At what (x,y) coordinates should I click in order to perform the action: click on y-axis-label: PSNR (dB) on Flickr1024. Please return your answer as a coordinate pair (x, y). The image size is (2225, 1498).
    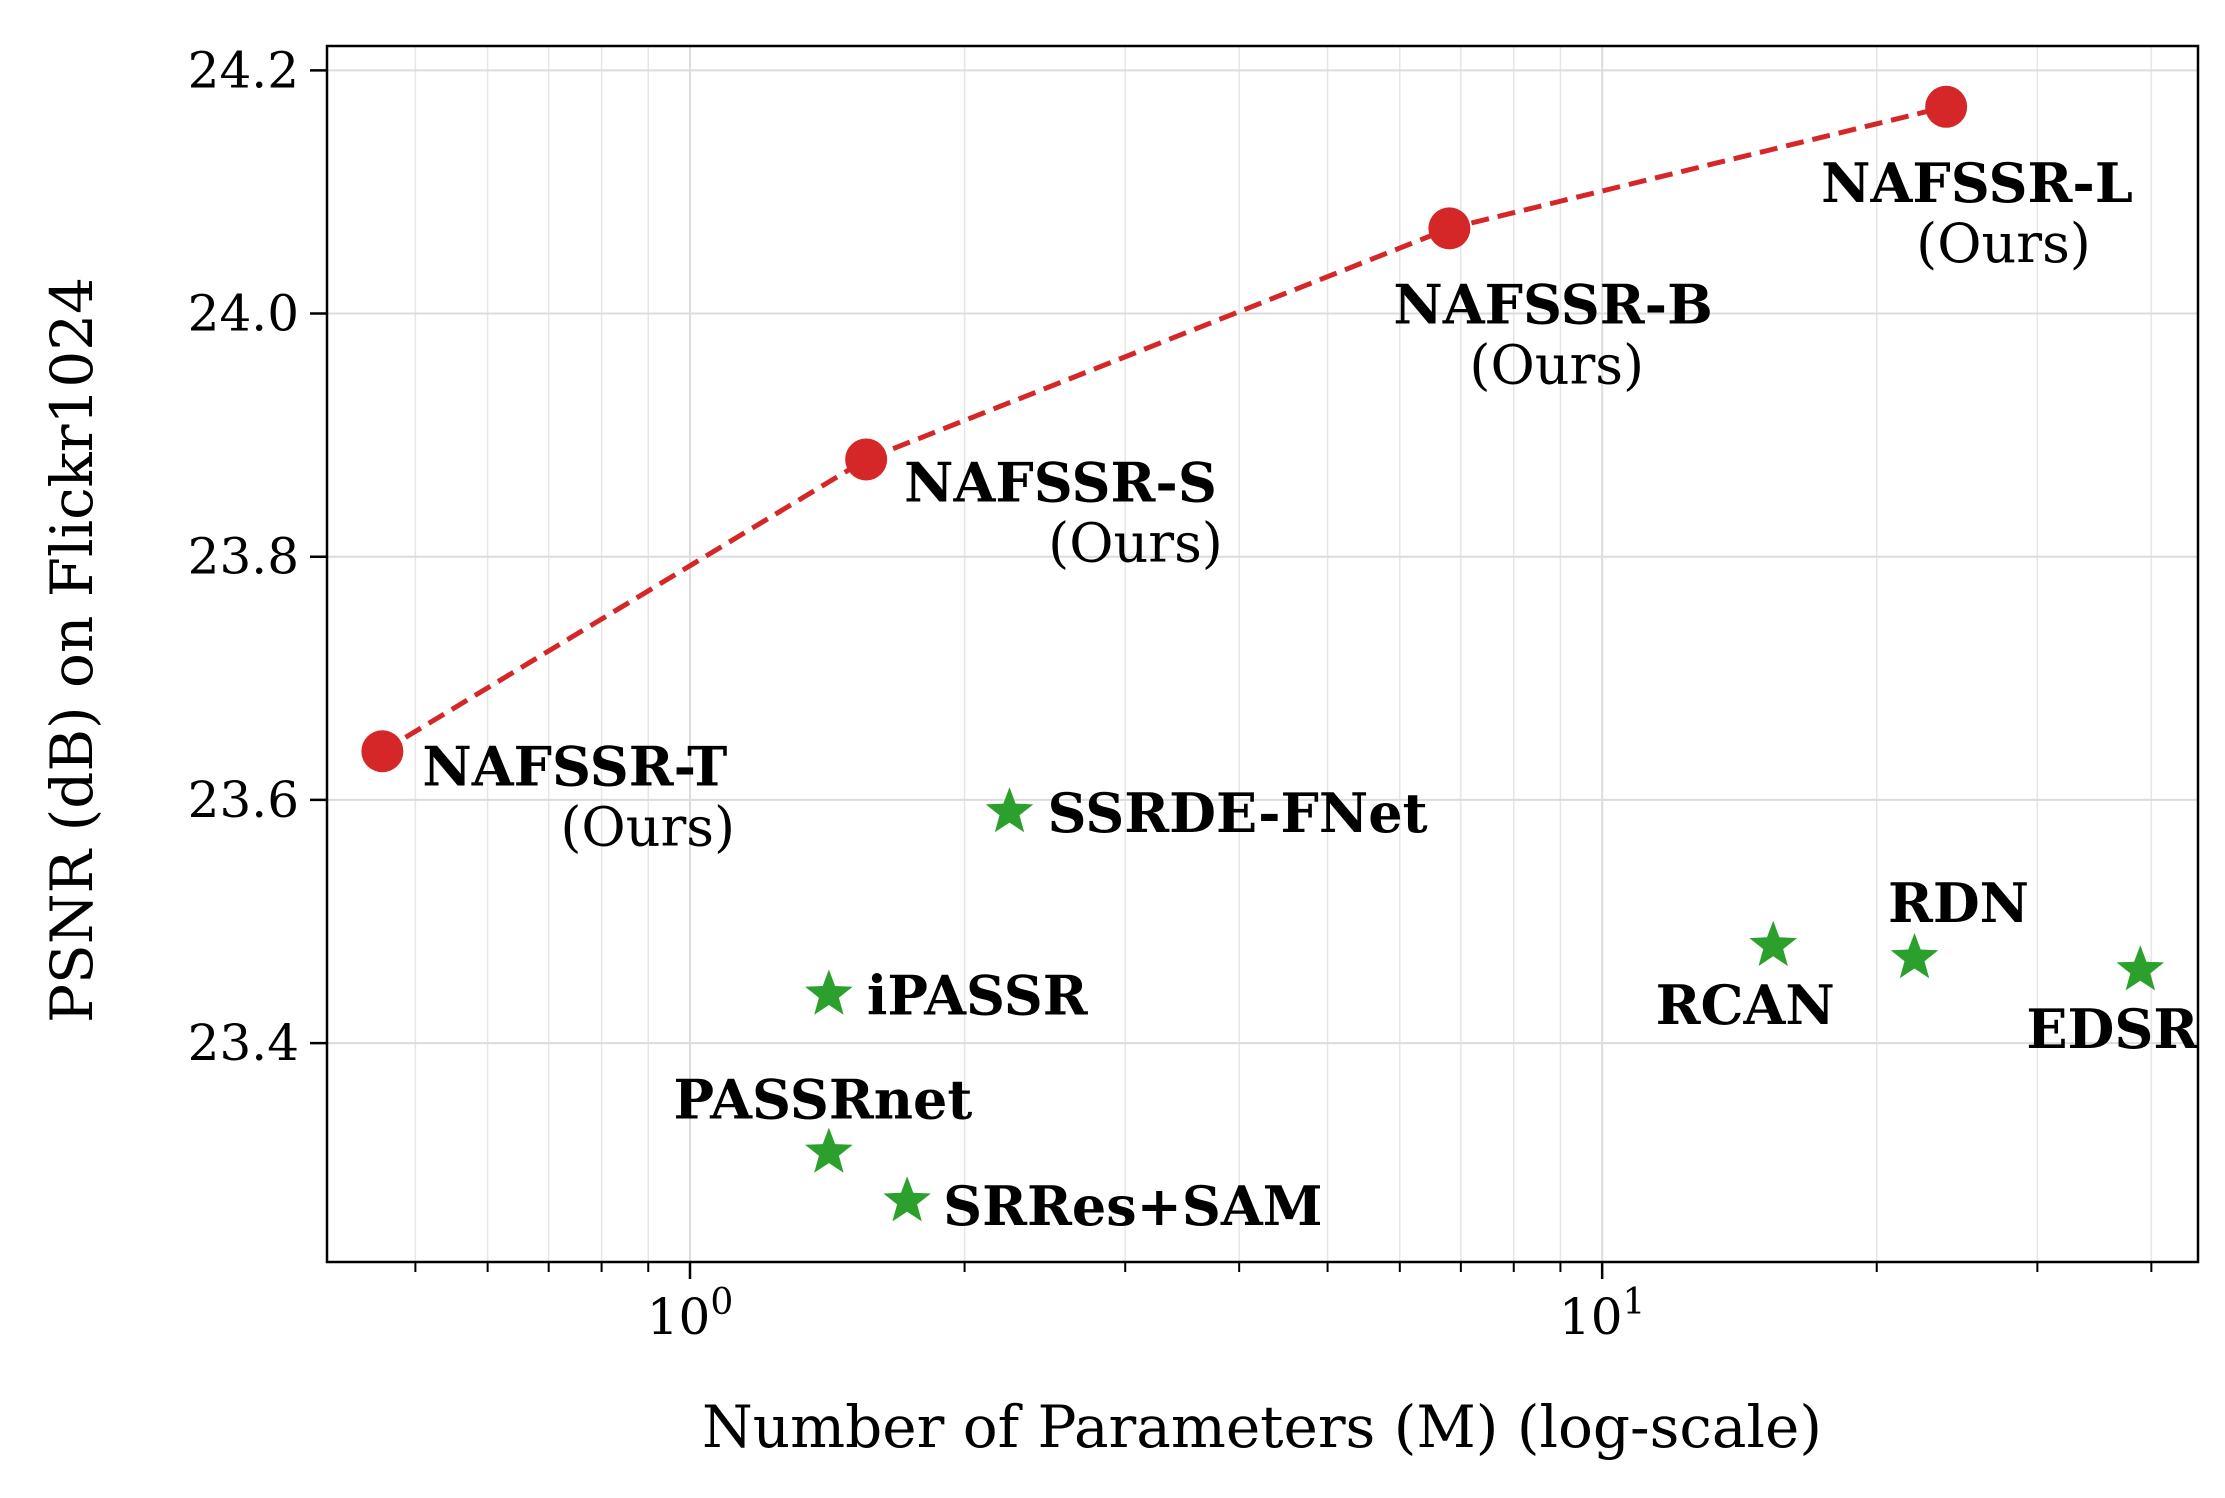
    Looking at the image, I should click on (72, 650).